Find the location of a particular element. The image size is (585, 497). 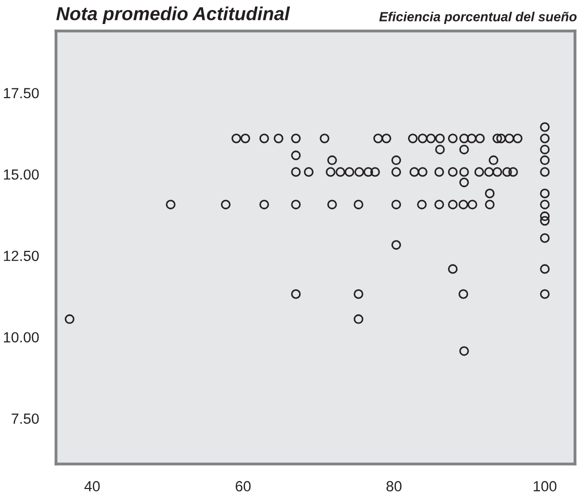

x-tick-label: 60 is located at coordinates (243, 486).